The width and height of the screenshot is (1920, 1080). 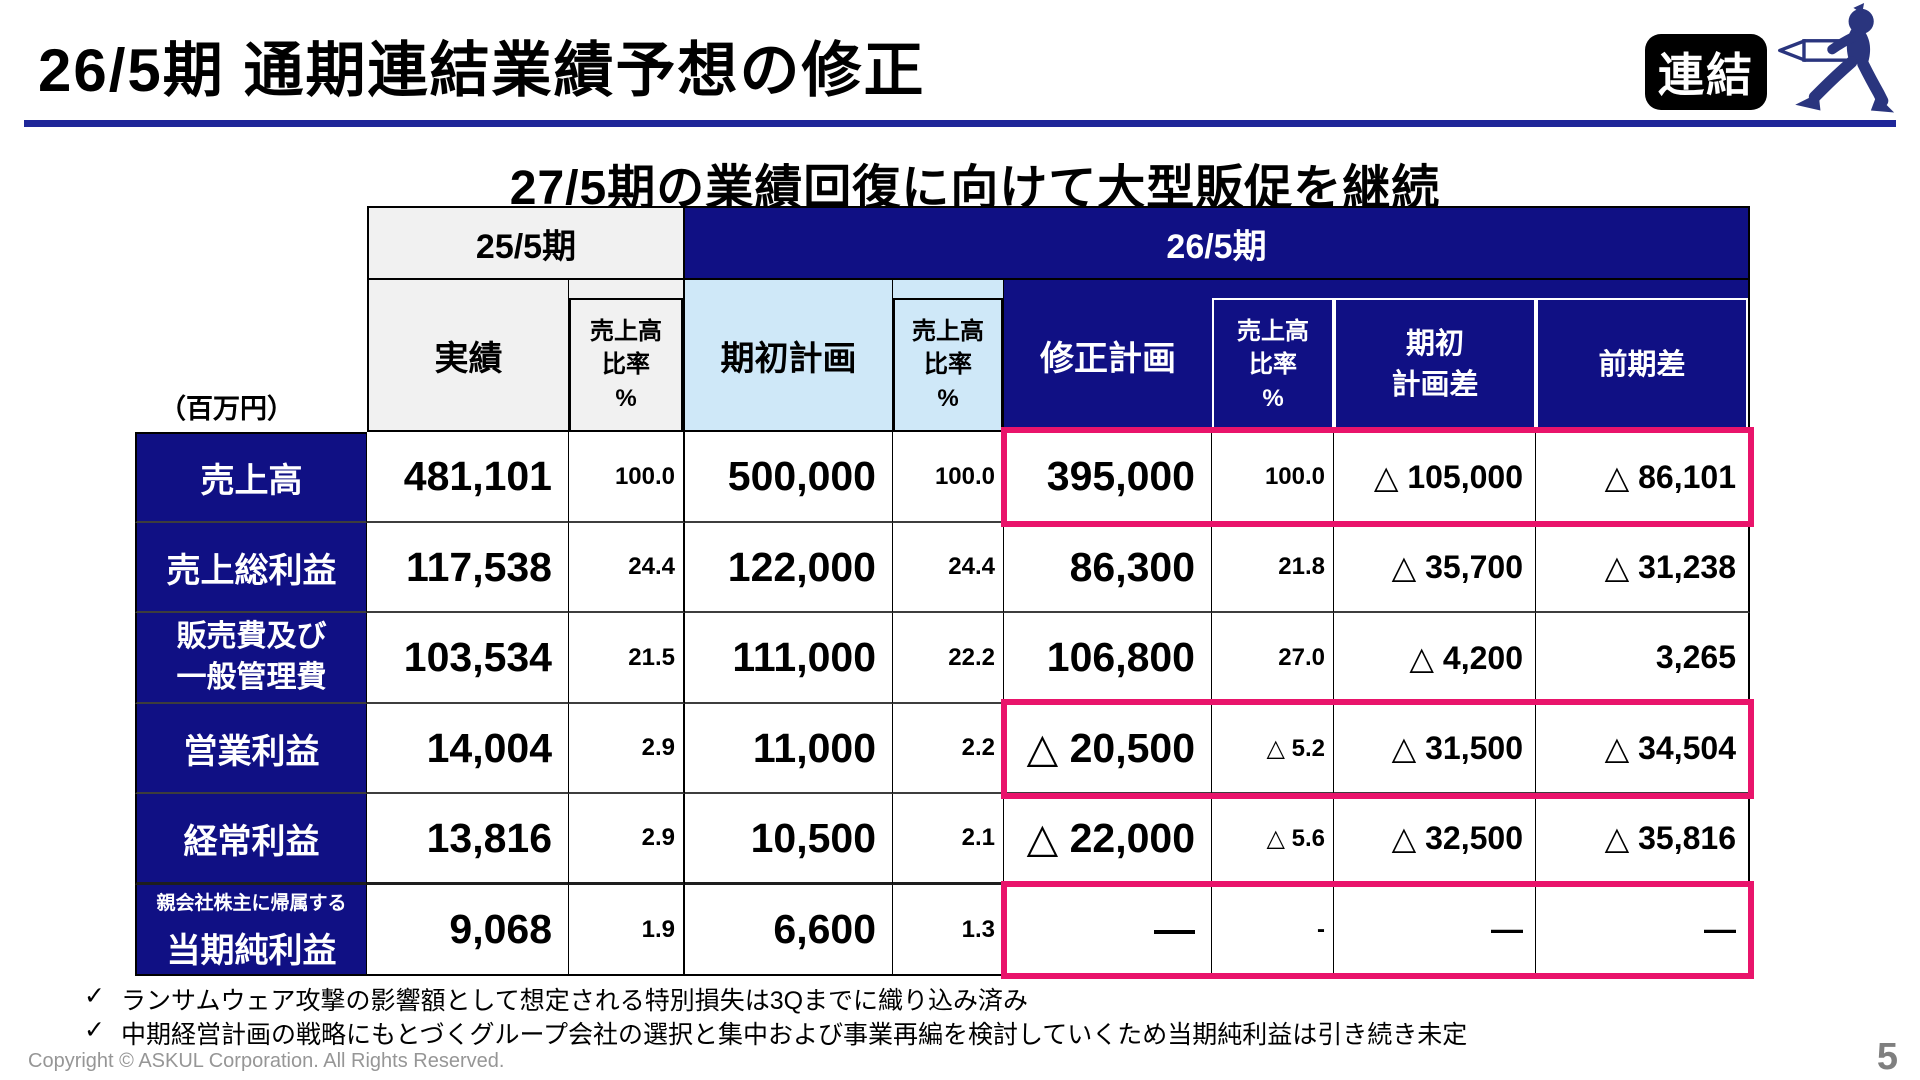 What do you see at coordinates (1273, 568) in the screenshot?
I see `cell-revised-ratio: 21.8` at bounding box center [1273, 568].